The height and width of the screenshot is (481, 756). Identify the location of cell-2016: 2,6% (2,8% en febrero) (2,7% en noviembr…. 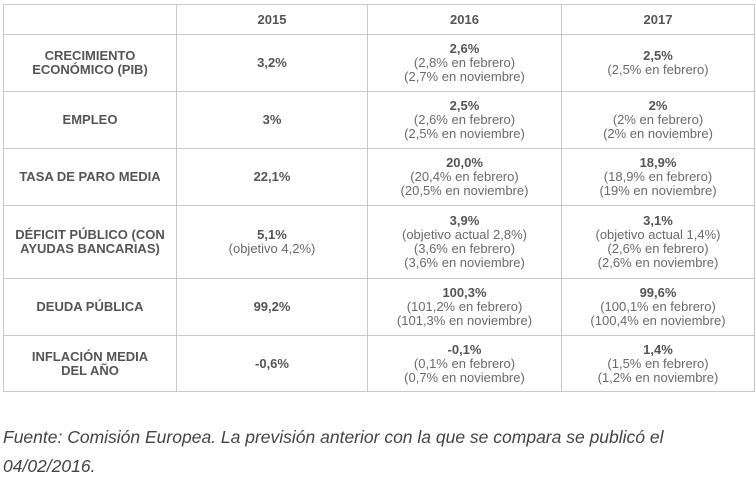
(464, 63).